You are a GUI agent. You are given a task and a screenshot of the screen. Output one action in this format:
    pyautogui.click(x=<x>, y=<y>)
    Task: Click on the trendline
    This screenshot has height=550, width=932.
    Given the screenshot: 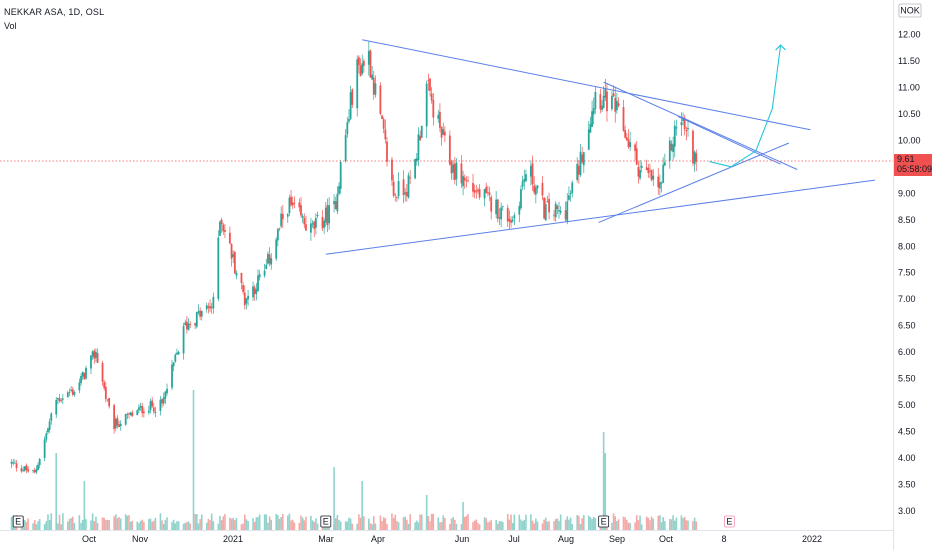 What is the action you would take?
    pyautogui.click(x=700, y=125)
    